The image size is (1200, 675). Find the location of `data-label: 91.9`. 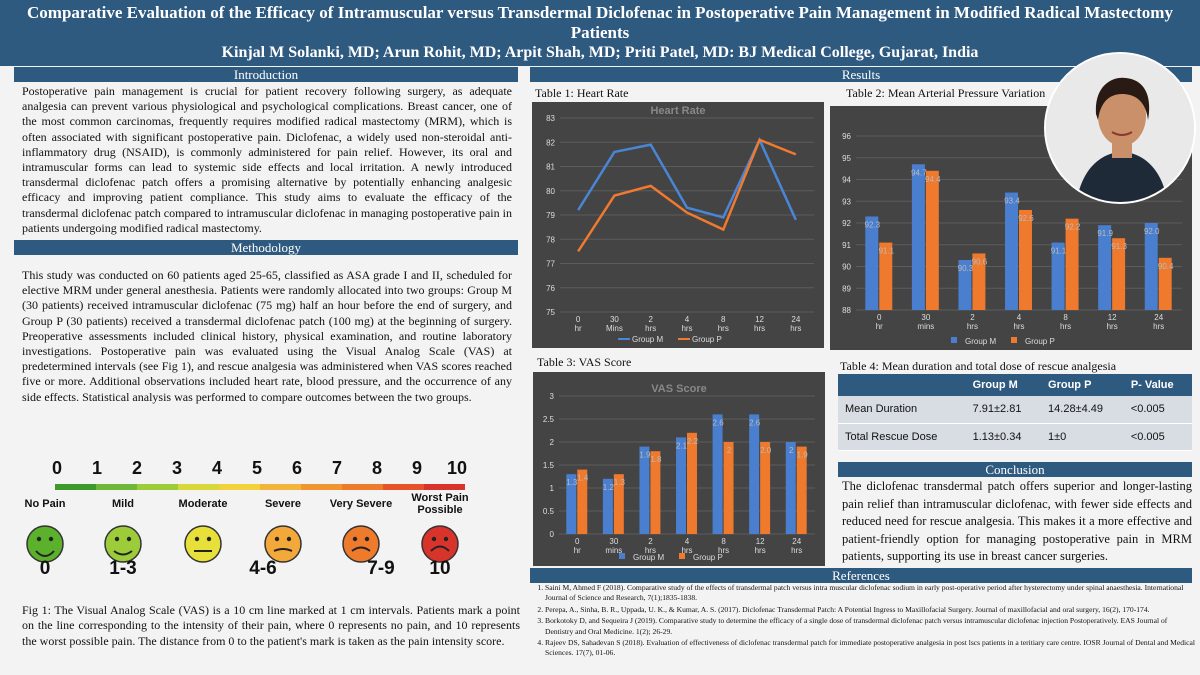

data-label: 91.9 is located at coordinates (1105, 233).